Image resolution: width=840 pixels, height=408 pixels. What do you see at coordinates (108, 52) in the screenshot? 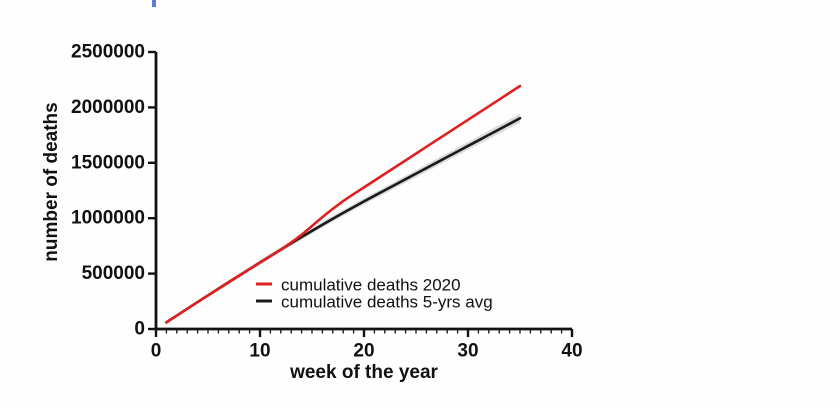
I see `y-tick-label: 2500000` at bounding box center [108, 52].